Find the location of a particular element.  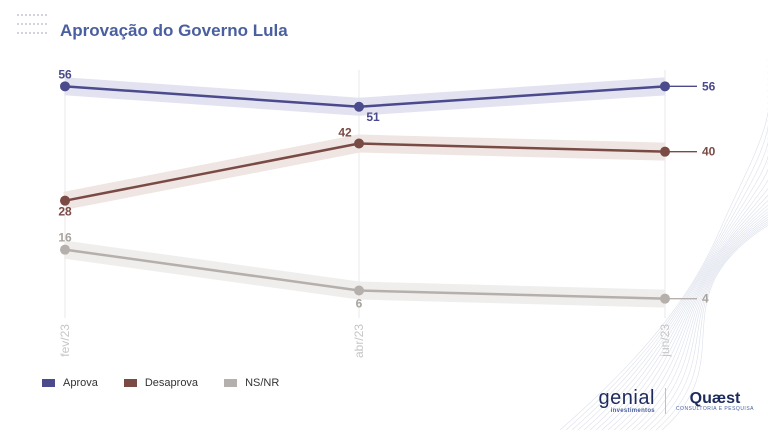

legend-item-aprova: Aprova is located at coordinates (70, 383).